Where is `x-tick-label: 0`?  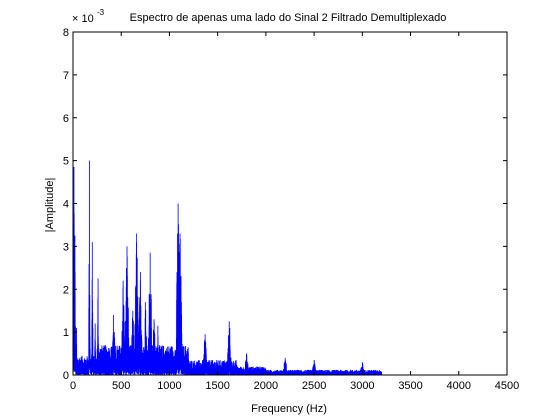
x-tick-label: 0 is located at coordinates (73, 386).